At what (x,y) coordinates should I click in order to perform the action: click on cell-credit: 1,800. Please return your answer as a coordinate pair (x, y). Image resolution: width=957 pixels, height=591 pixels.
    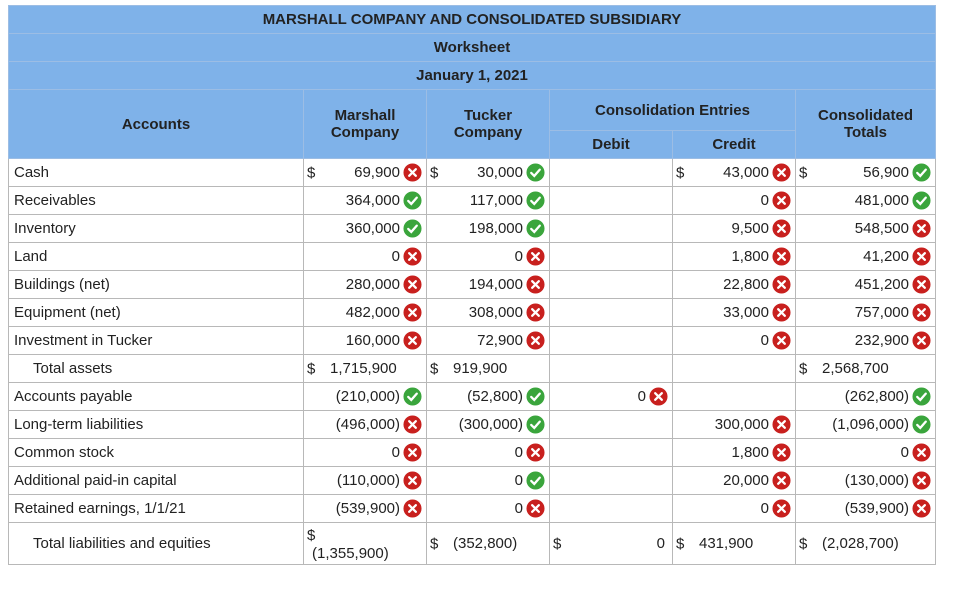
    Looking at the image, I should click on (734, 256).